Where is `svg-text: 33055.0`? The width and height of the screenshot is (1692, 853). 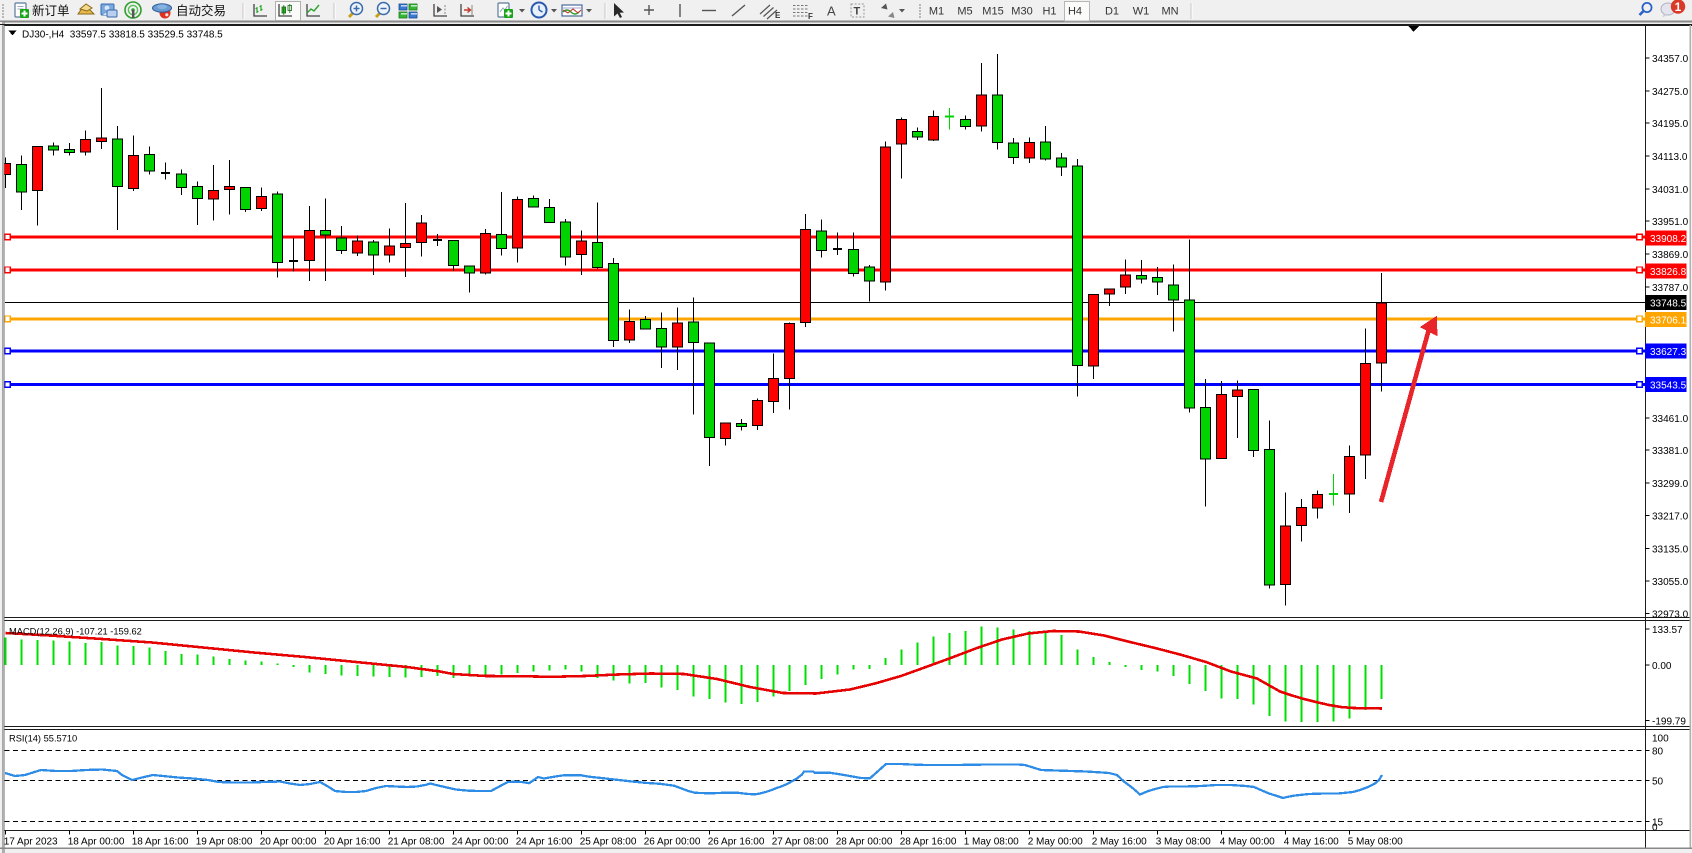 svg-text: 33055.0 is located at coordinates (1670, 582).